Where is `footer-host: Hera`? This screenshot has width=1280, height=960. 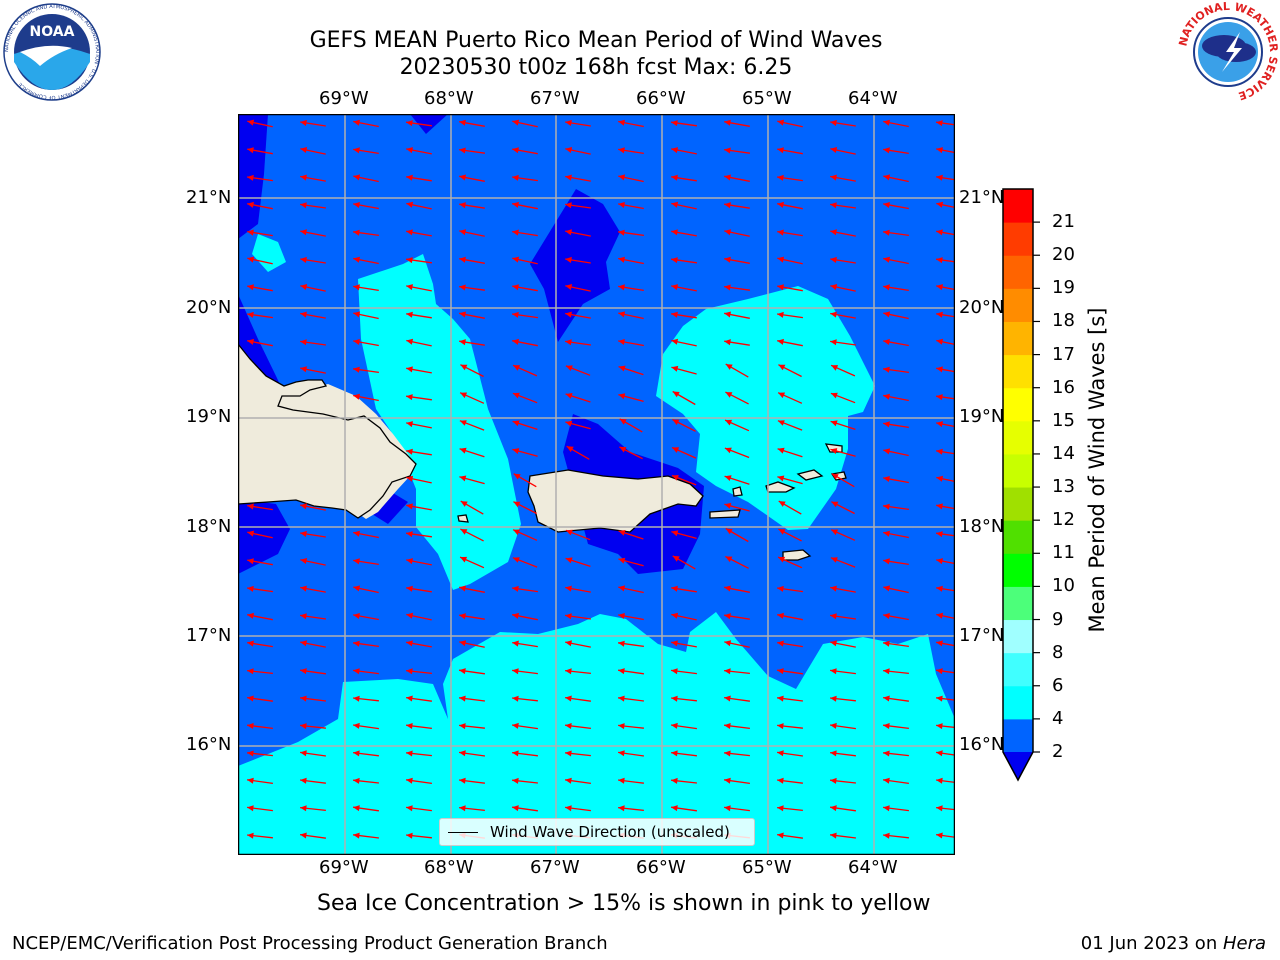 footer-host: Hera is located at coordinates (1244, 943).